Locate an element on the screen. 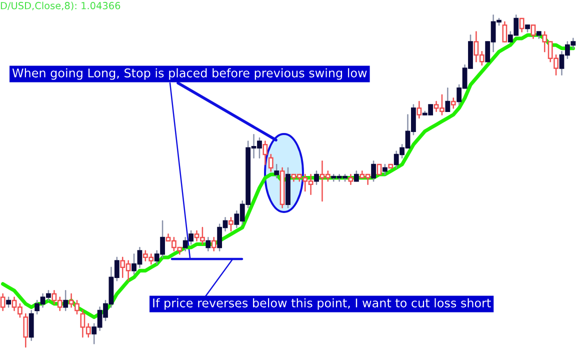 This screenshot has height=353, width=576. annotation: If price reverses below this point, I want to cut loss short is located at coordinates (322, 304).